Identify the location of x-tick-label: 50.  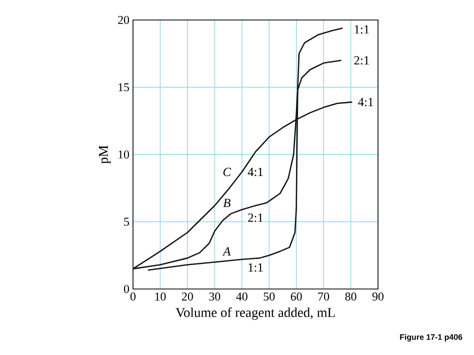
(269, 296).